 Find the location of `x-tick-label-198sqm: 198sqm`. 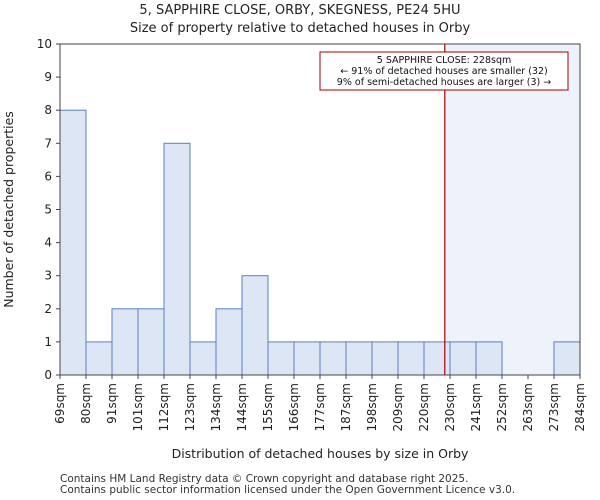

x-tick-label-198sqm: 198sqm is located at coordinates (372, 407).